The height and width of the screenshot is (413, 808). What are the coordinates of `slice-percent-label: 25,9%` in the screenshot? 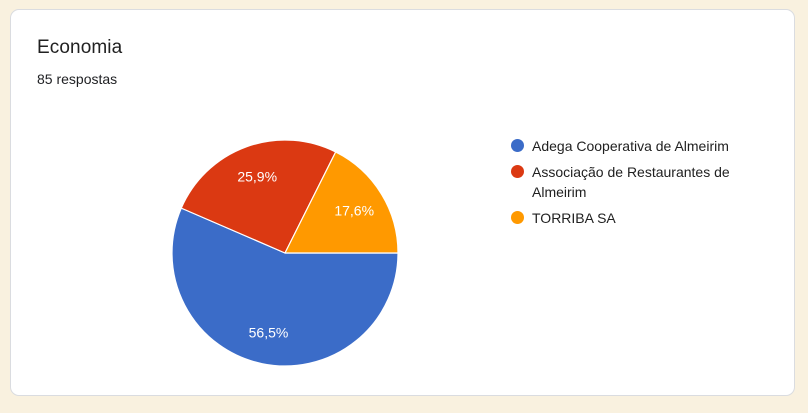 It's located at (257, 177).